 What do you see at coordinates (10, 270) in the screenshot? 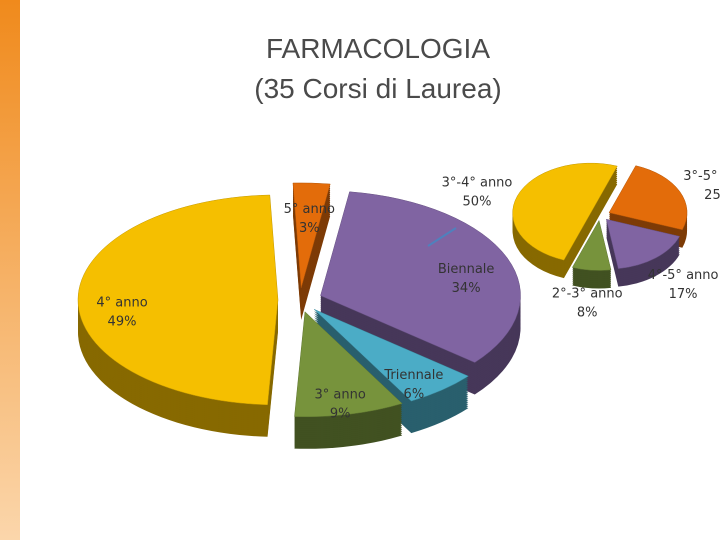
I see `side-band` at bounding box center [10, 270].